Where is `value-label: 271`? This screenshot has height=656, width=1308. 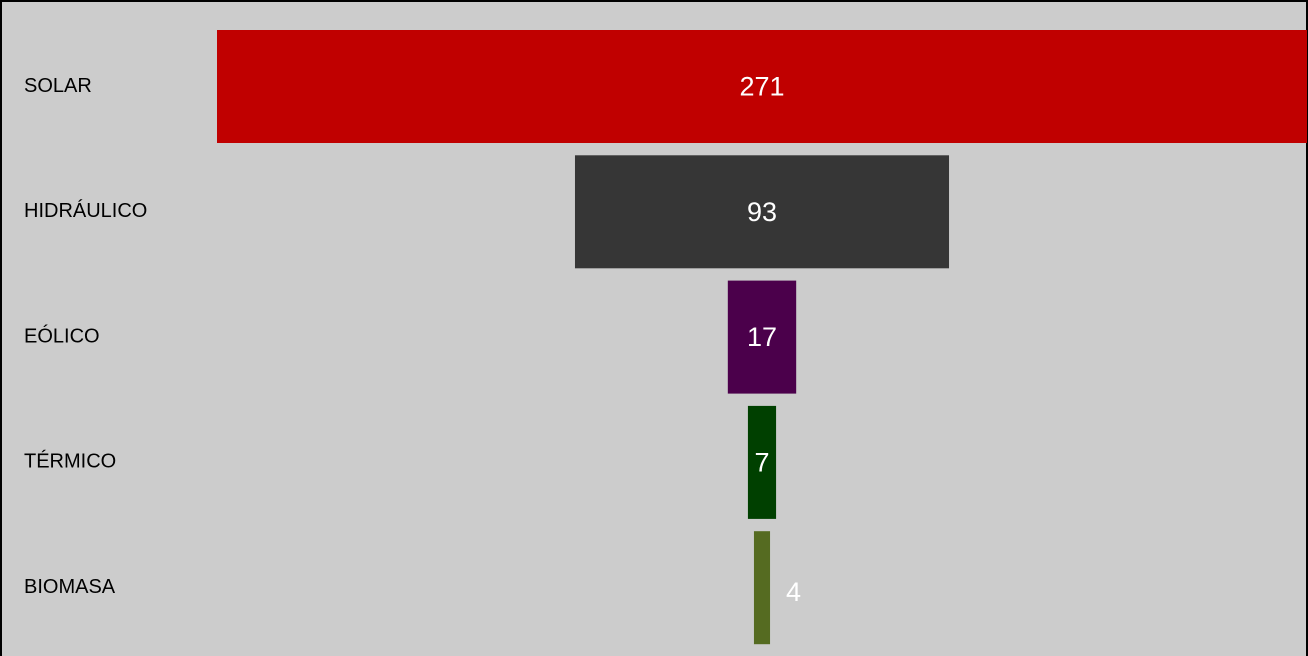 value-label: 271 is located at coordinates (761, 87).